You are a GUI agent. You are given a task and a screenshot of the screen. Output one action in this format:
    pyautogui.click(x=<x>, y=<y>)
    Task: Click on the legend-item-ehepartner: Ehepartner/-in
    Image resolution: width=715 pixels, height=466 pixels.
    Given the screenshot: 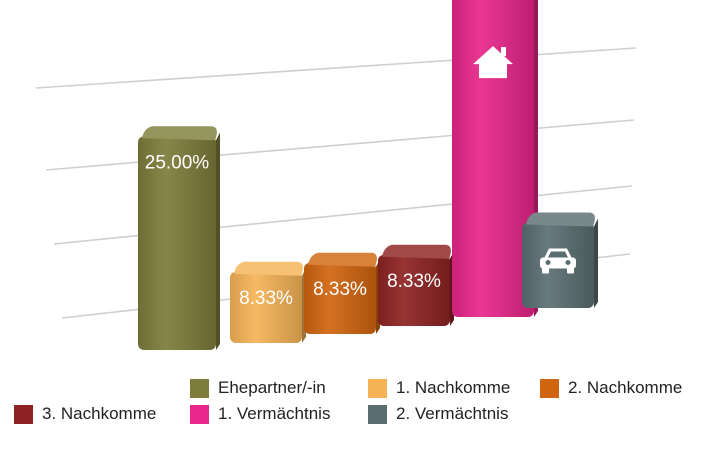 What is the action you would take?
    pyautogui.click(x=279, y=388)
    